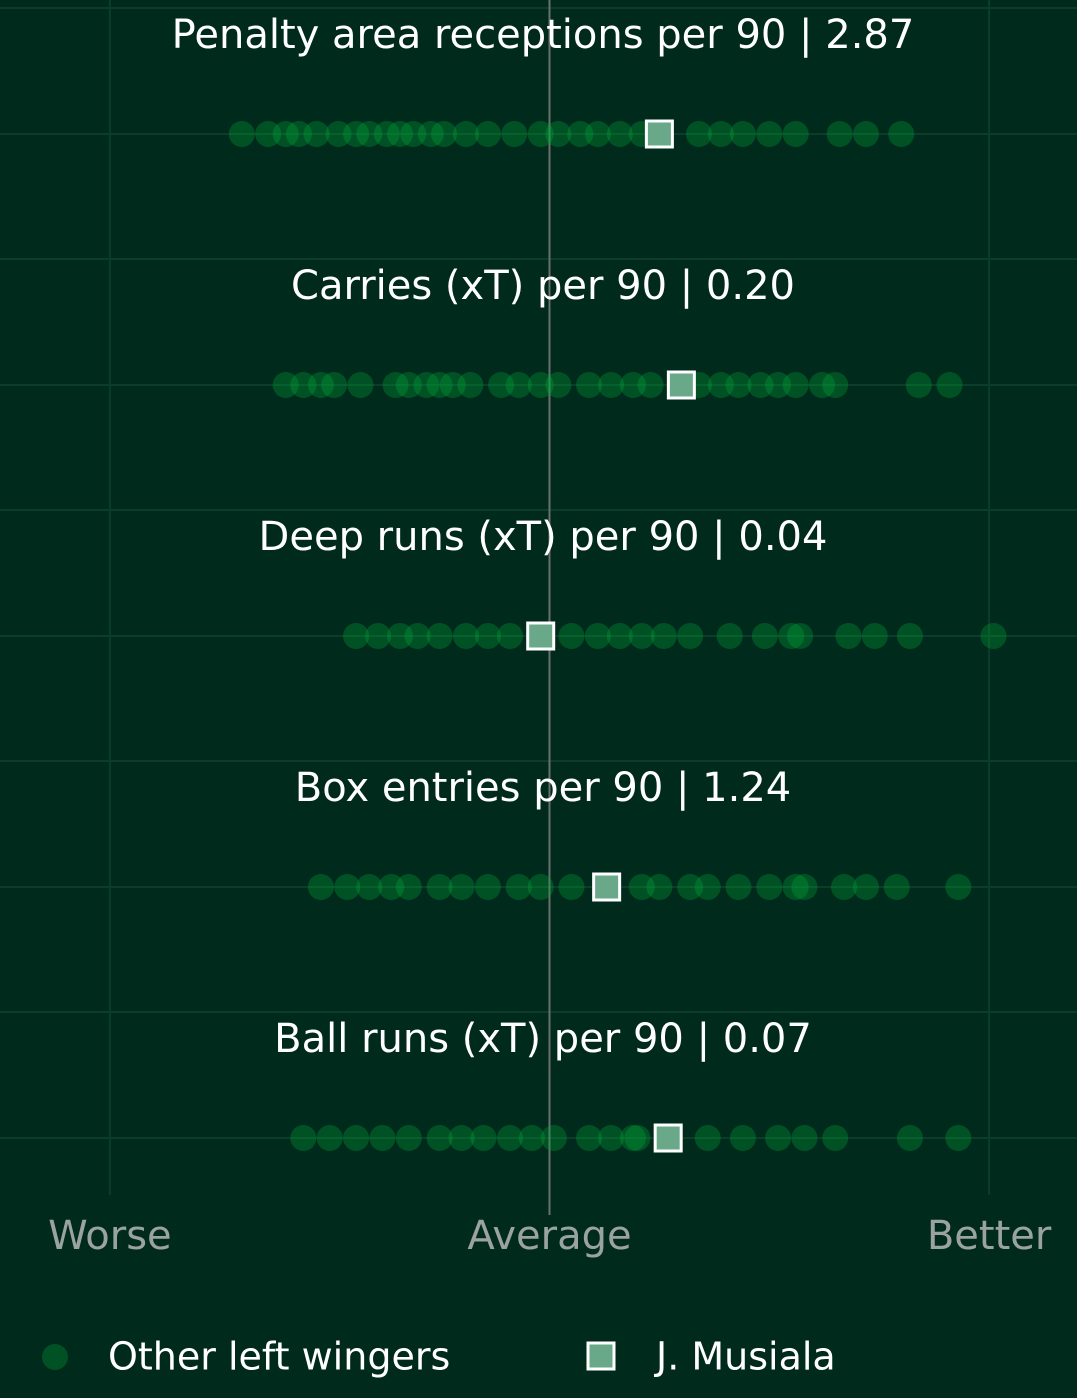 The image size is (1077, 1398). What do you see at coordinates (543, 788) in the screenshot?
I see `metric-title: Box entries per 90 | 1.24` at bounding box center [543, 788].